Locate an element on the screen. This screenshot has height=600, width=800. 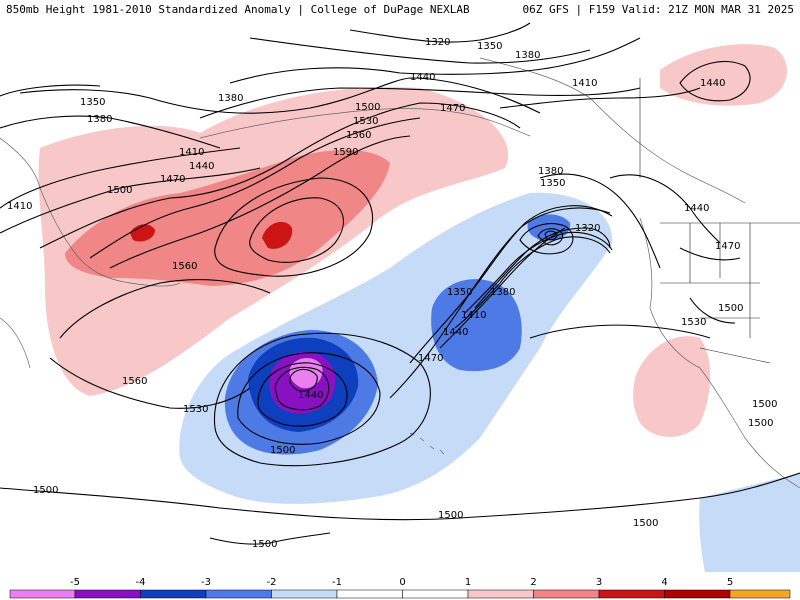
contour-1500-east is located at coordinates (712, 310).